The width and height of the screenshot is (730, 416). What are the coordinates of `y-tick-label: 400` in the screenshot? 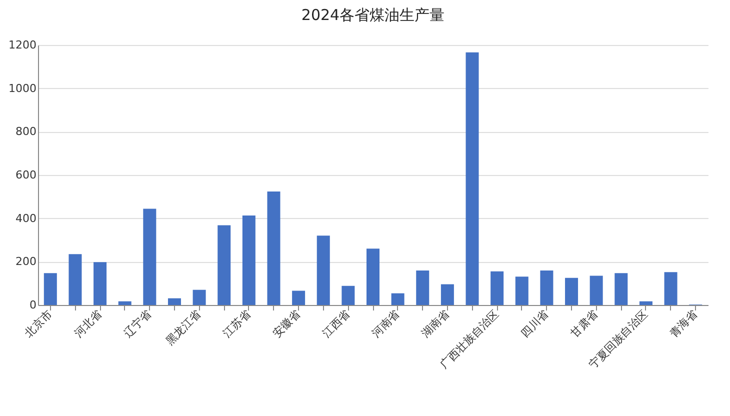 It's located at (26, 218).